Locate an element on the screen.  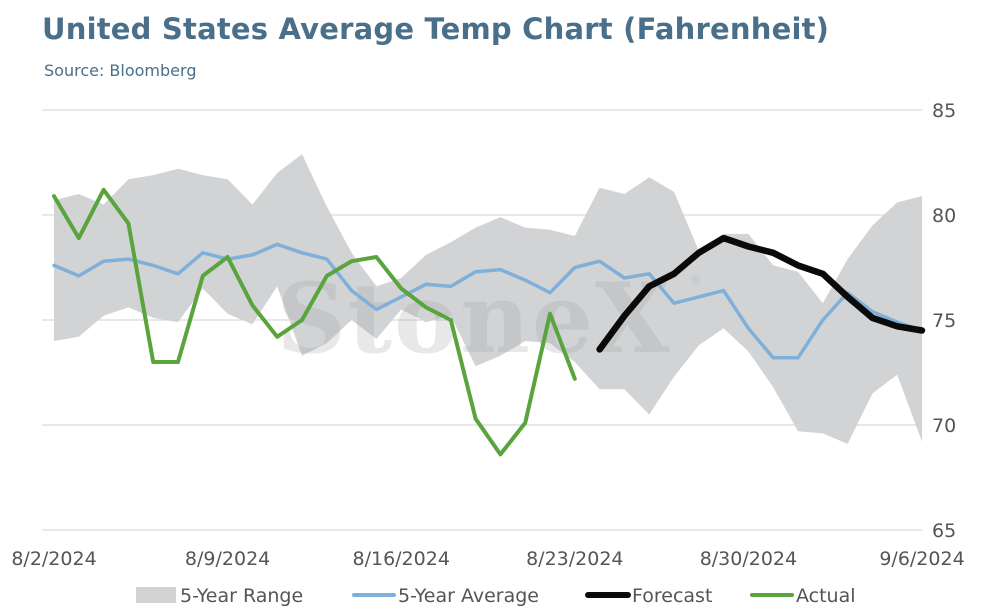
x-tick-label: 9/6/2024 is located at coordinates (921, 559).